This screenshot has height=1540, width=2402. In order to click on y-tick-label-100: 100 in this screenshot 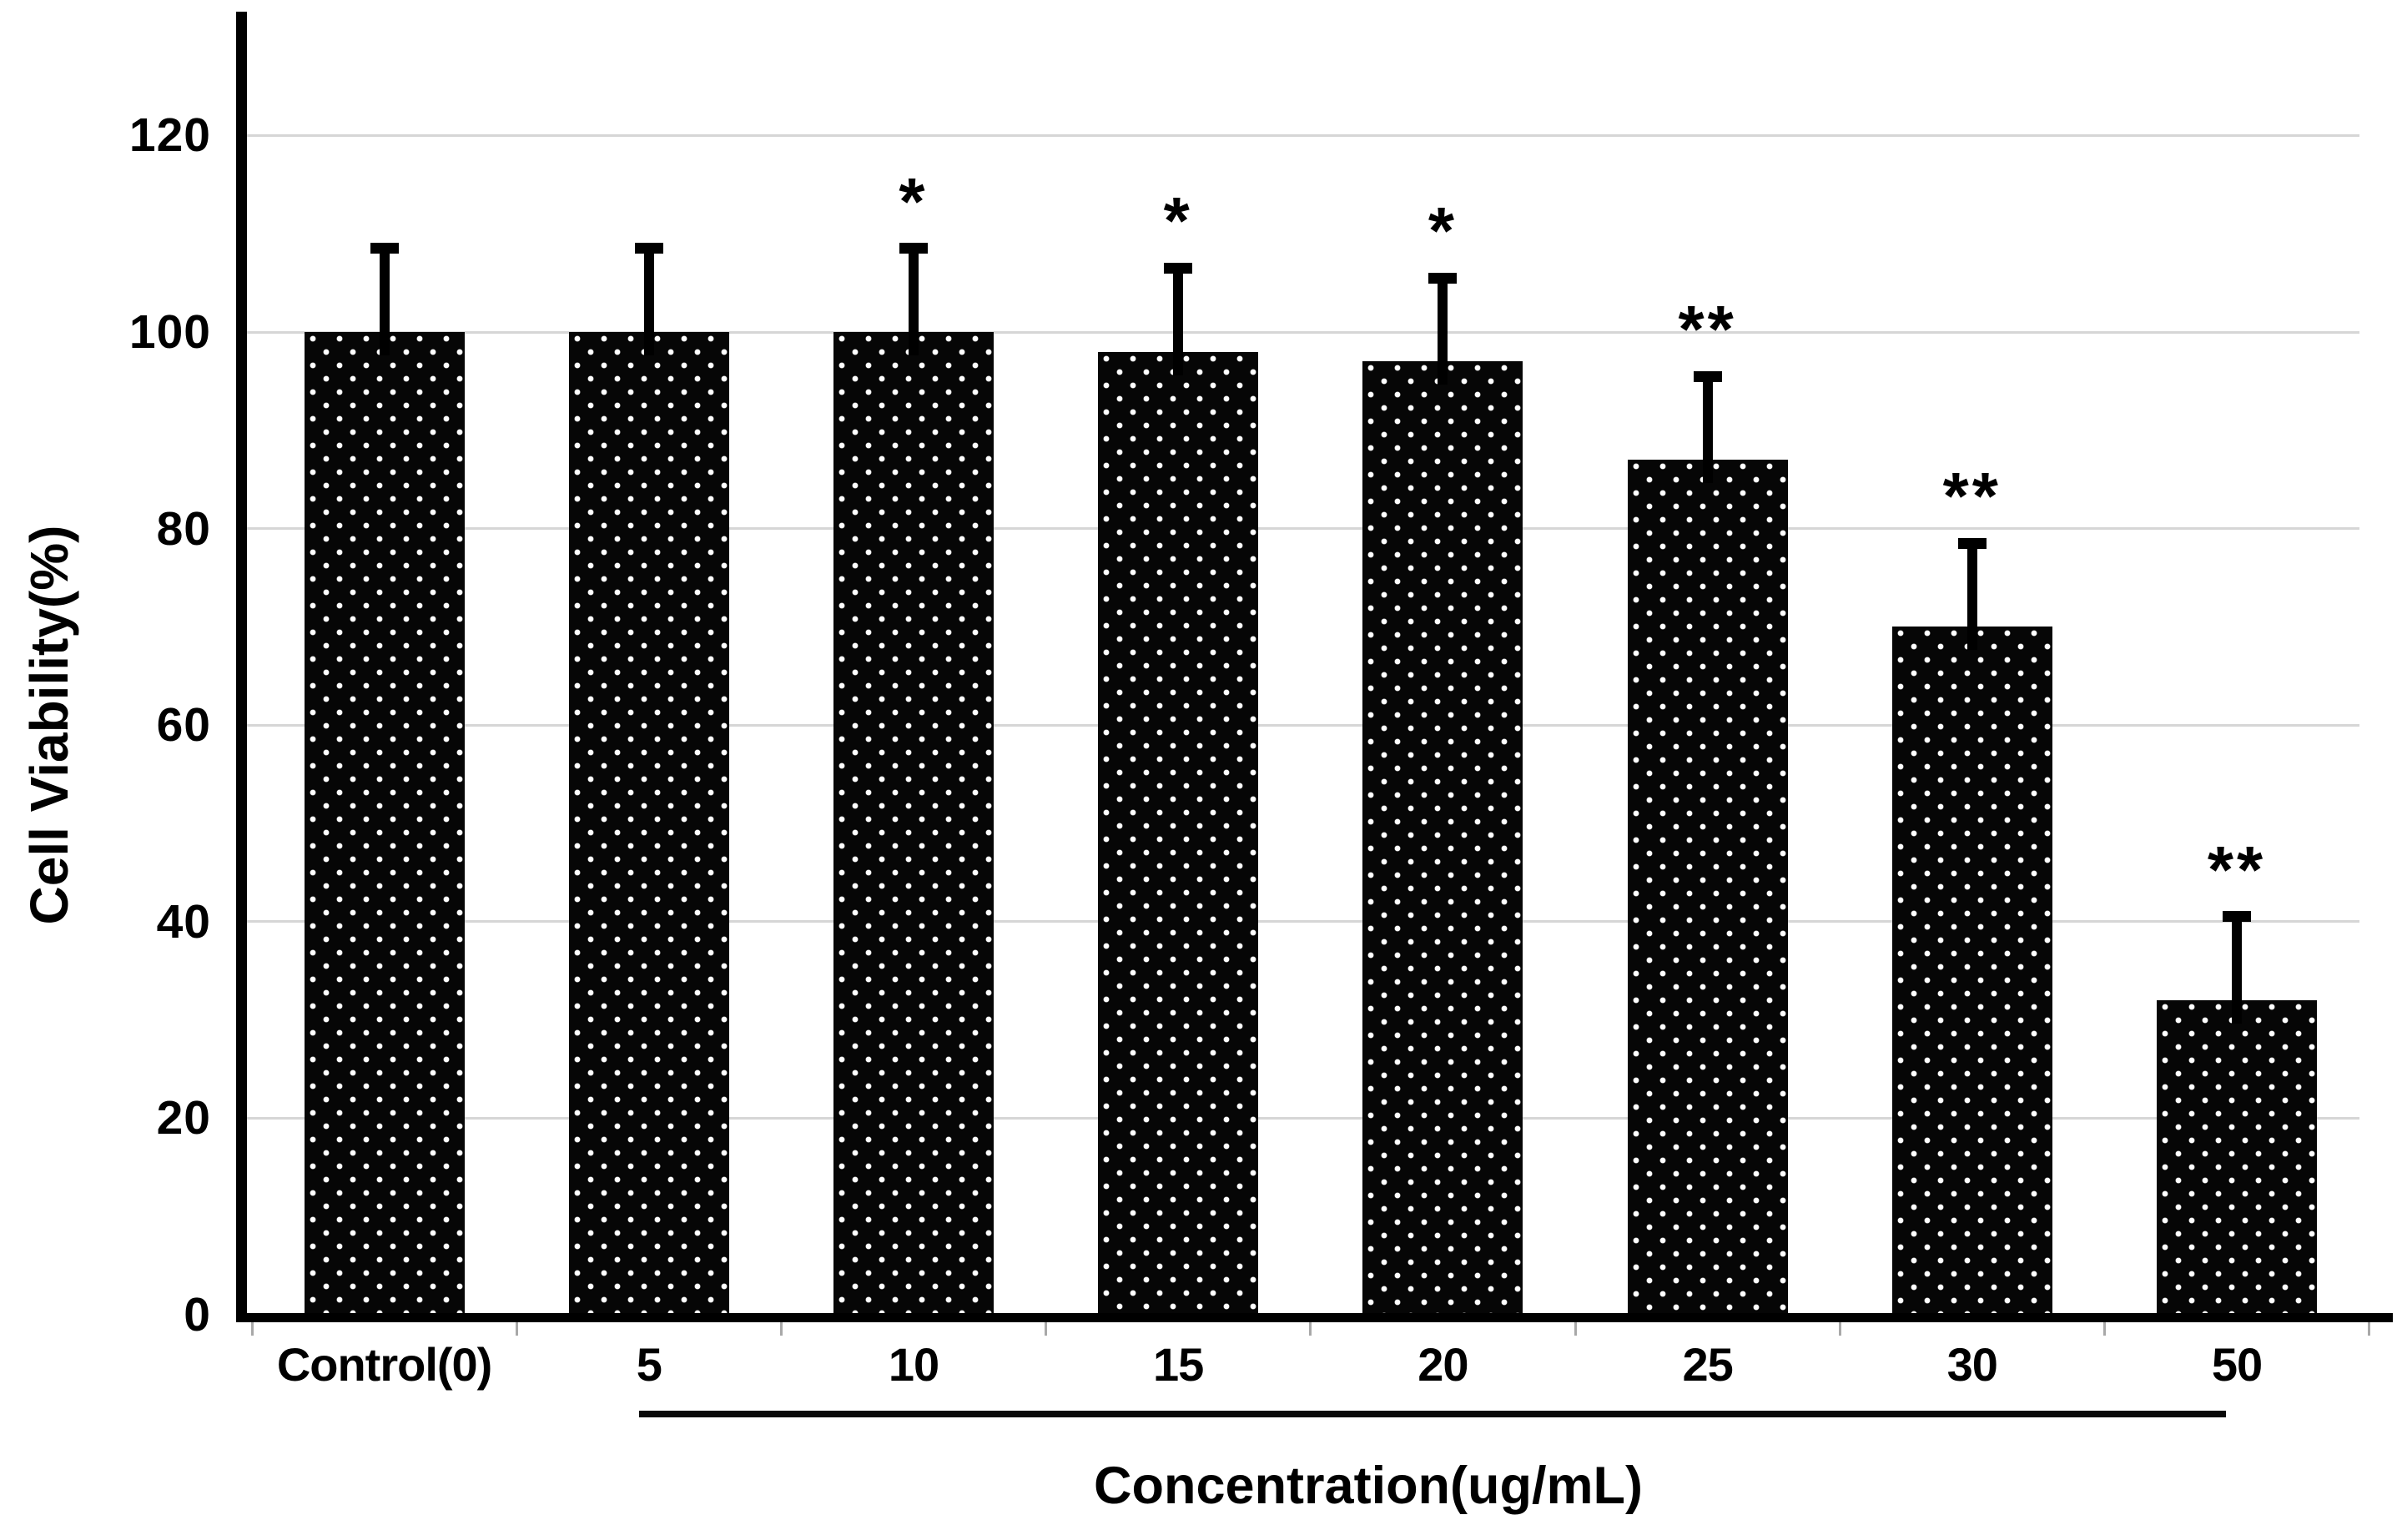, I will do `click(169, 332)`.